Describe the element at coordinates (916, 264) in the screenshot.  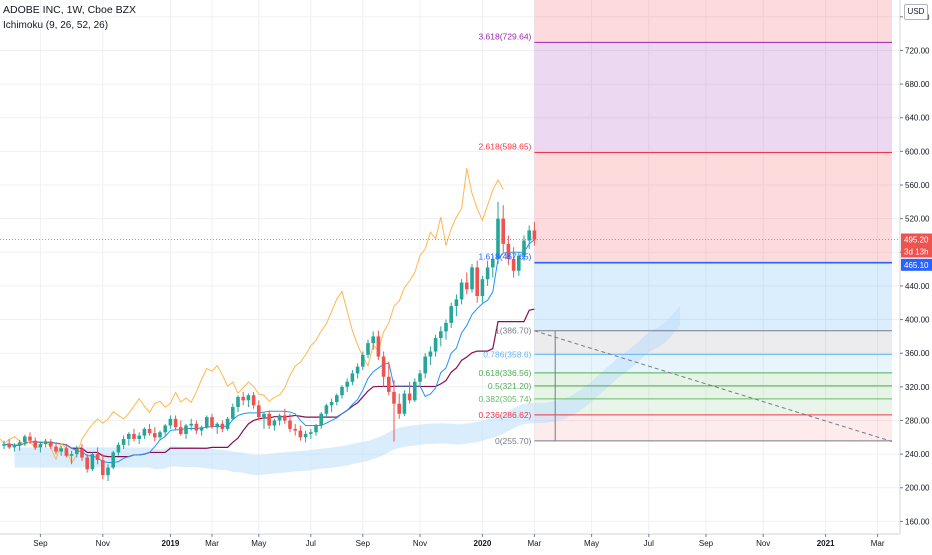
I see `level-price-badge` at that location.